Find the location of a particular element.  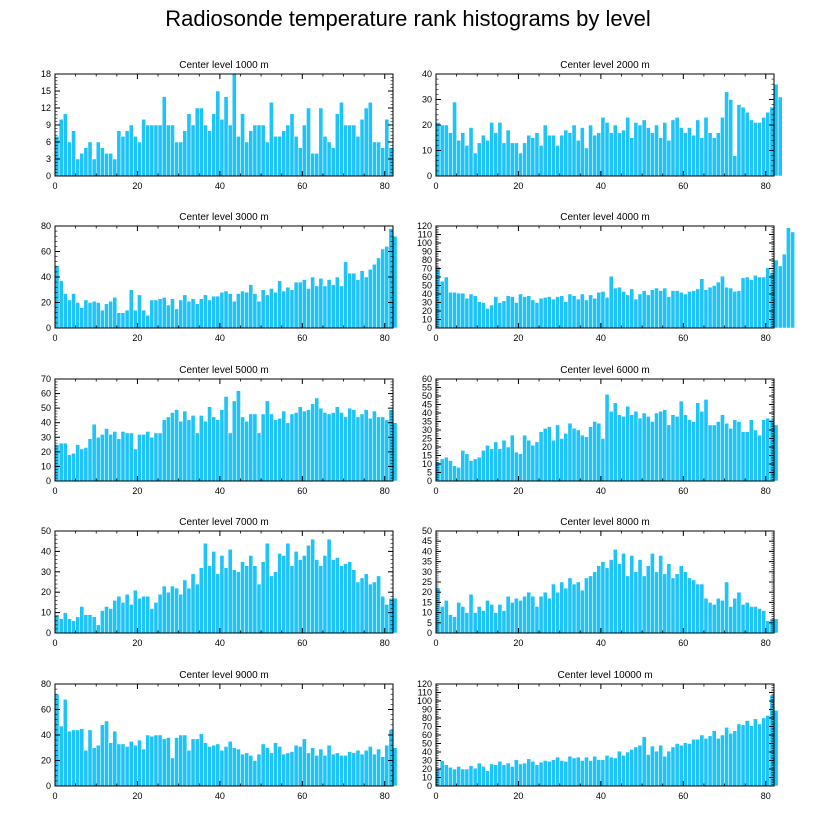

x-tick-label: 60 is located at coordinates (302, 796).